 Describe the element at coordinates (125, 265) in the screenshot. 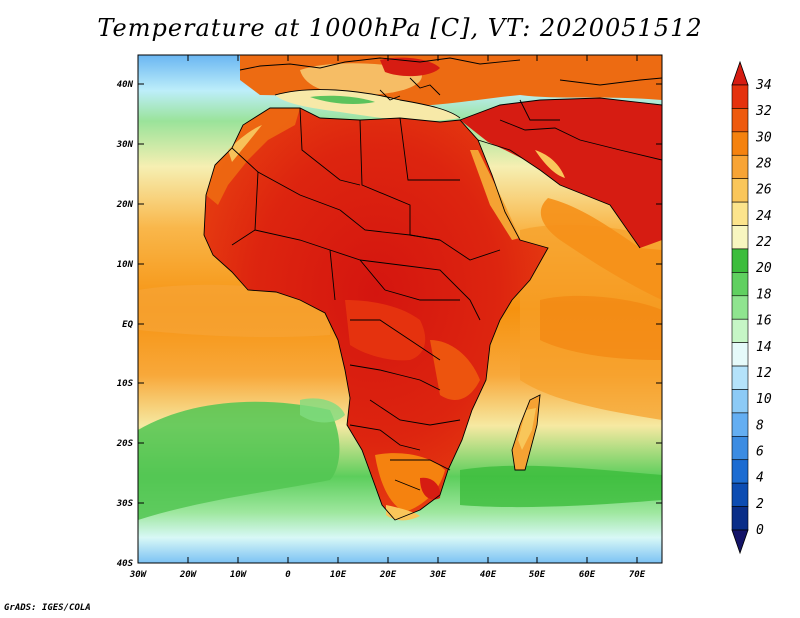

I see `lat-label-10n: 10N` at that location.